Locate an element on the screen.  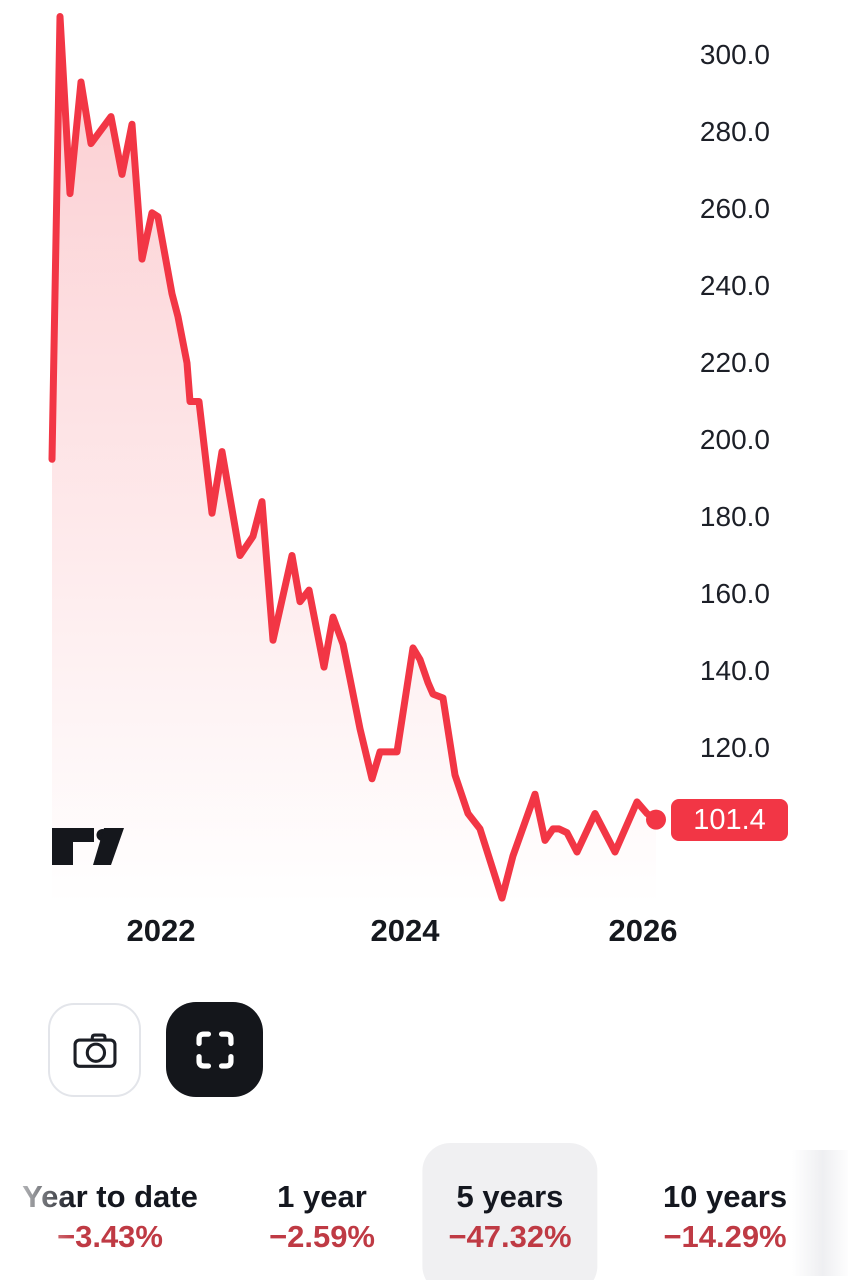
period-tab-value: −3.43% is located at coordinates (109, 1236).